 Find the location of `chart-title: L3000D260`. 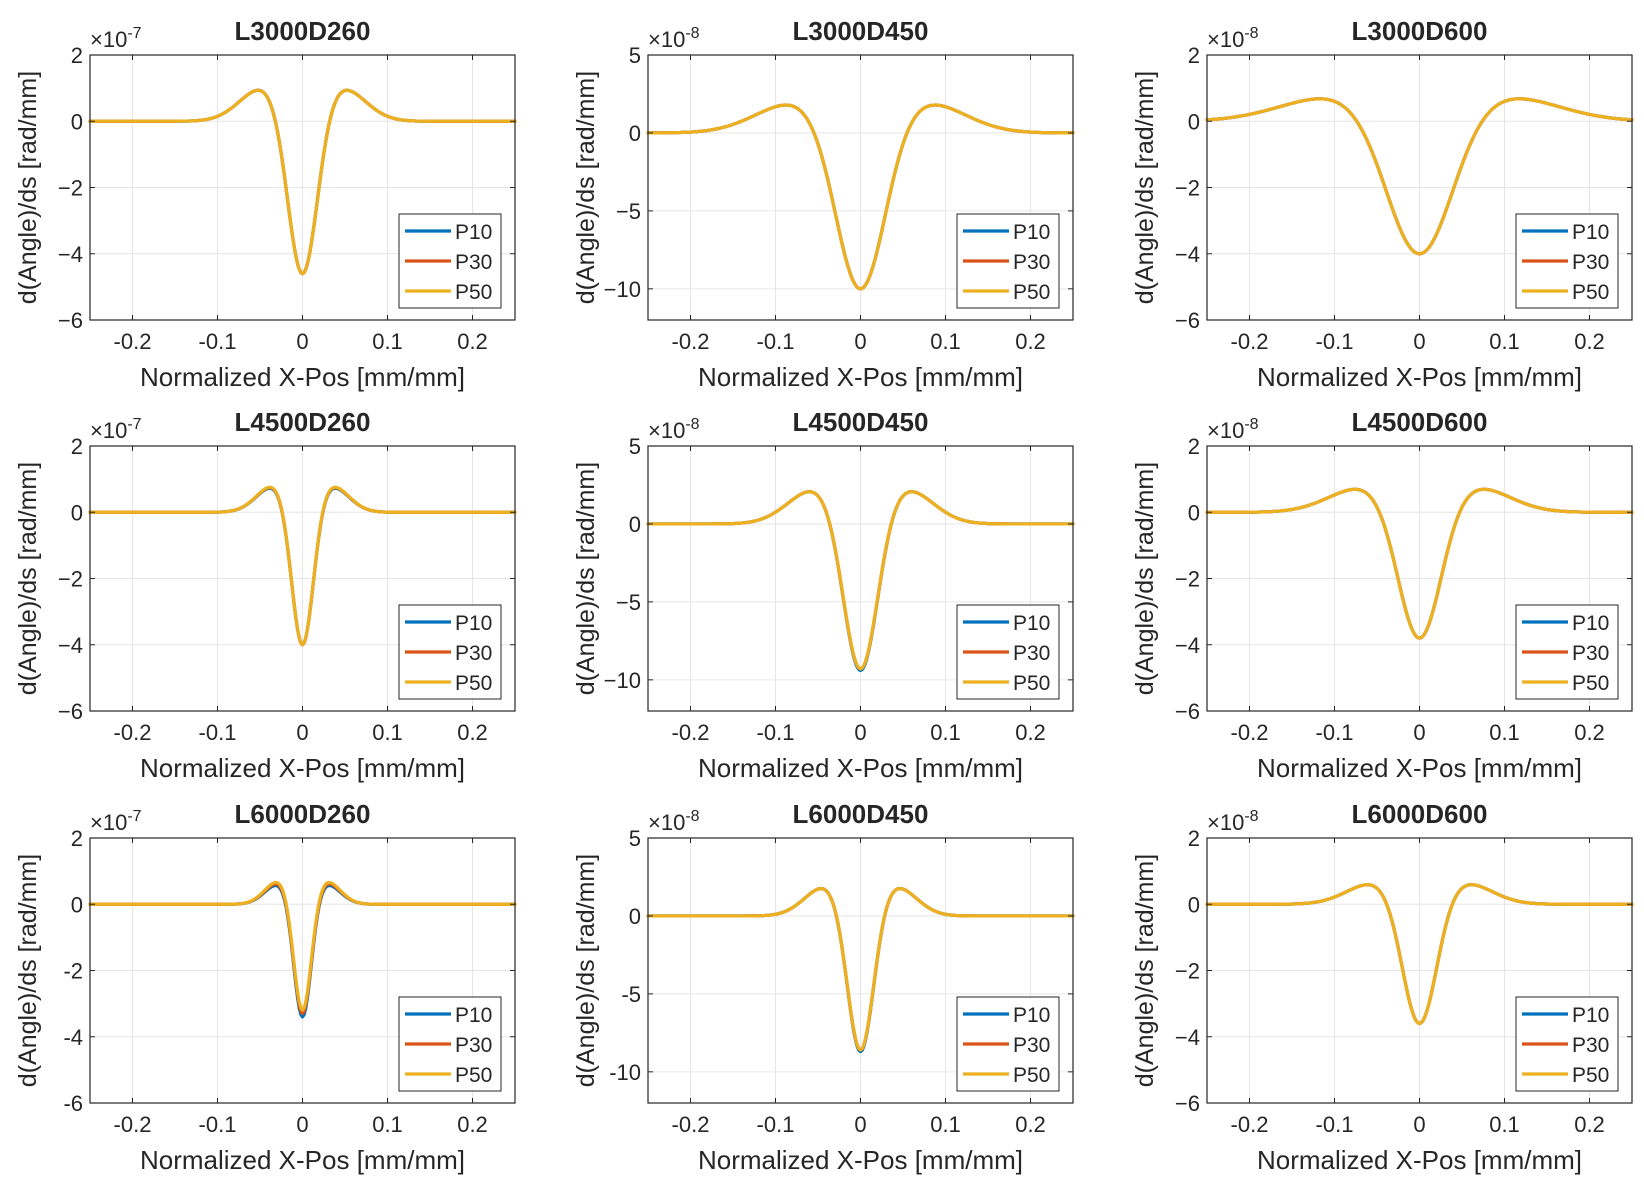

chart-title: L3000D260 is located at coordinates (303, 31).